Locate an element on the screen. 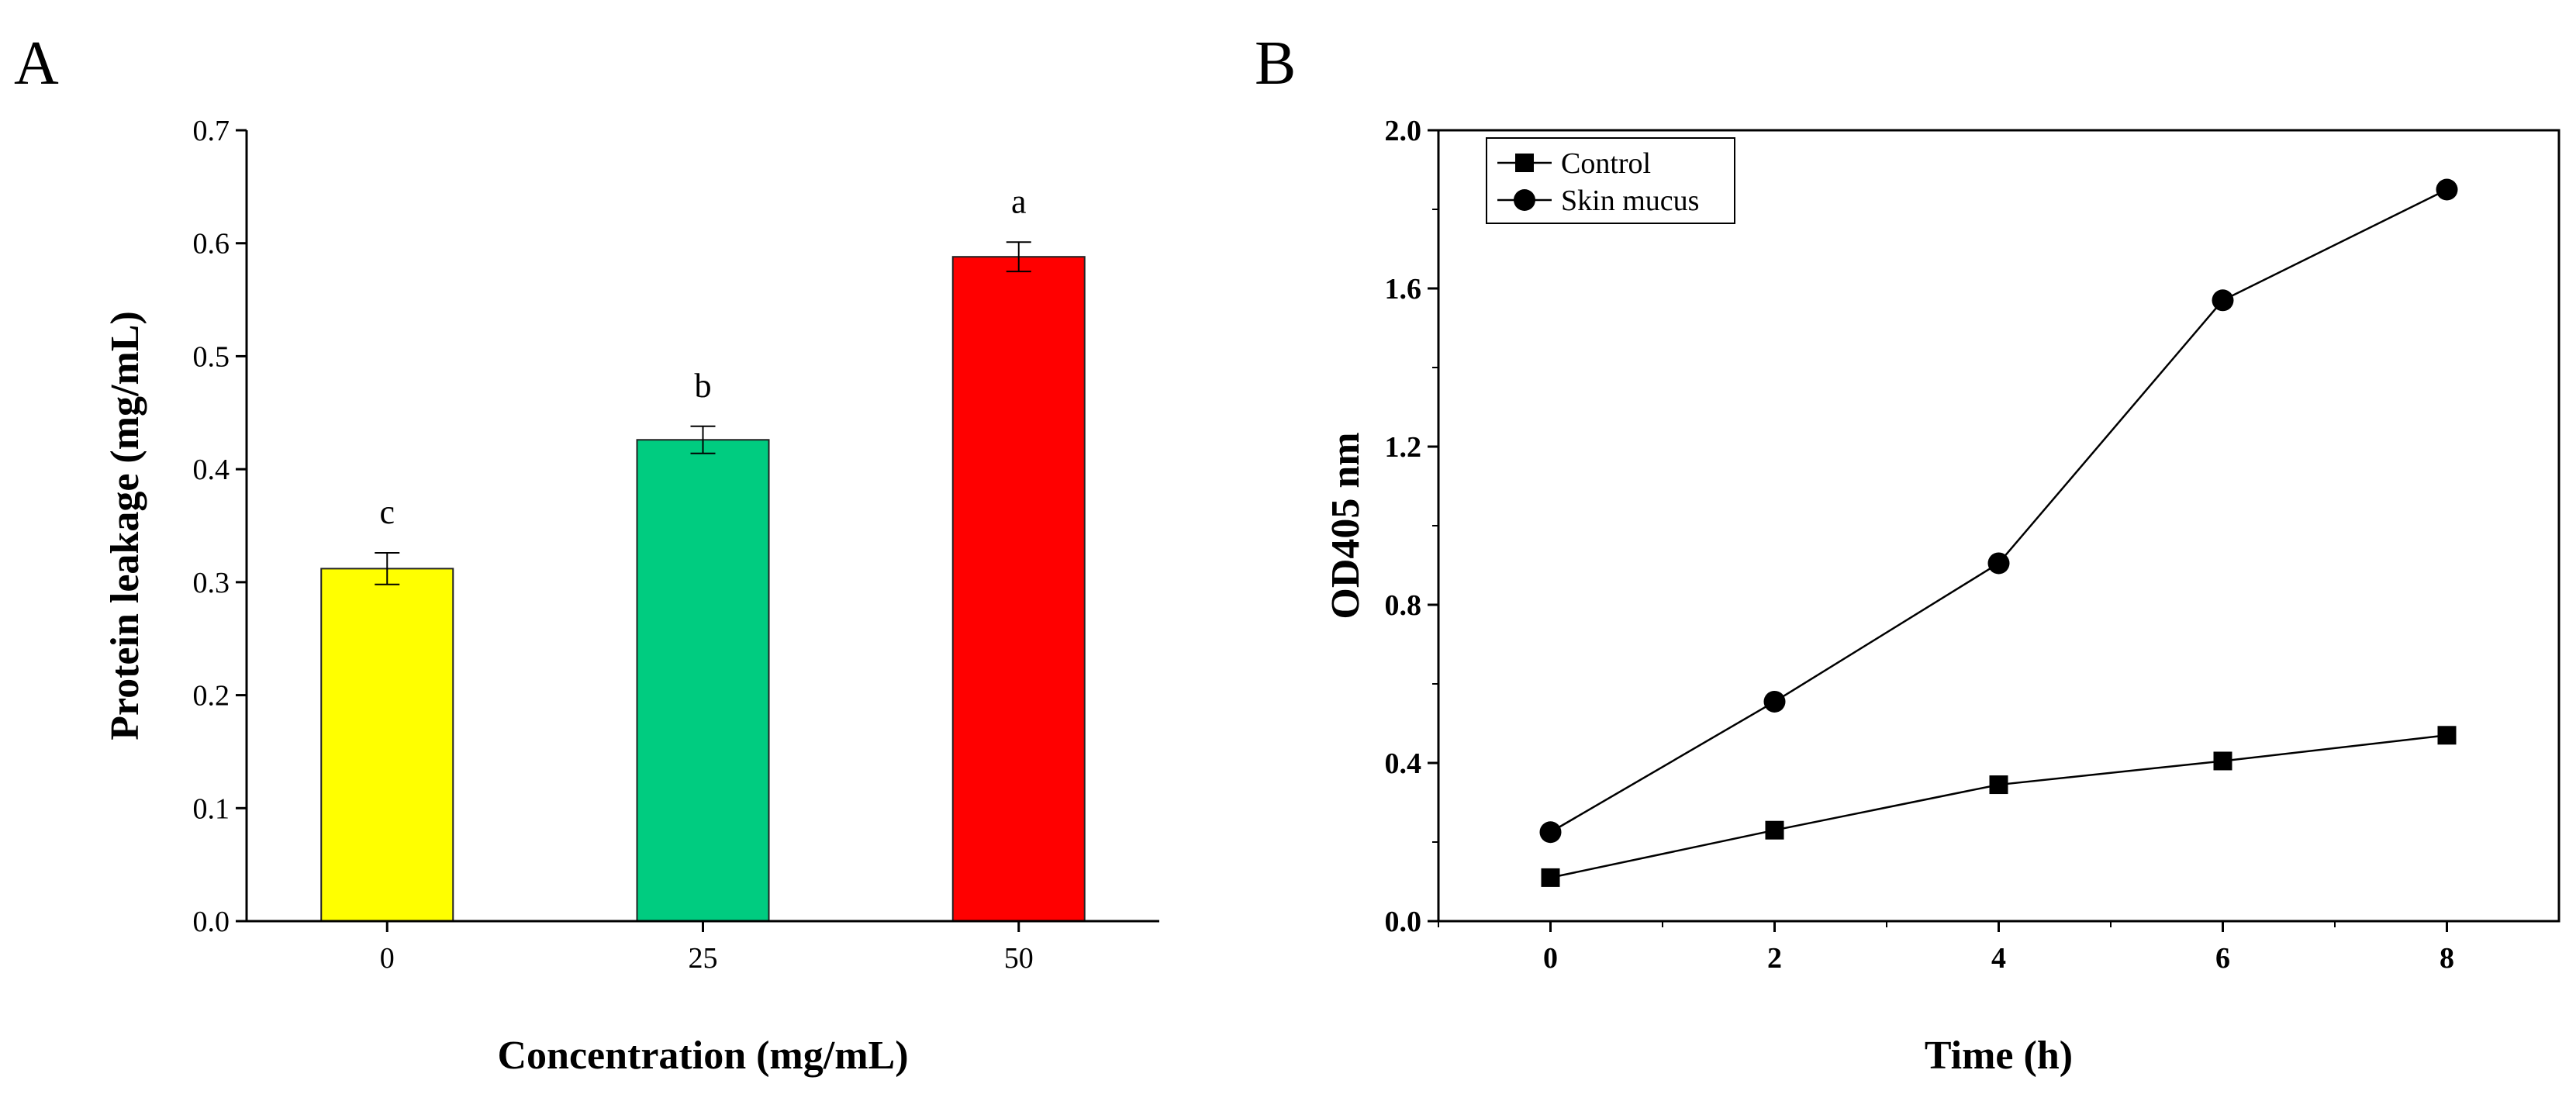 Image resolution: width=2576 pixels, height=1108 pixels. panel-a-label: A is located at coordinates (36, 63).